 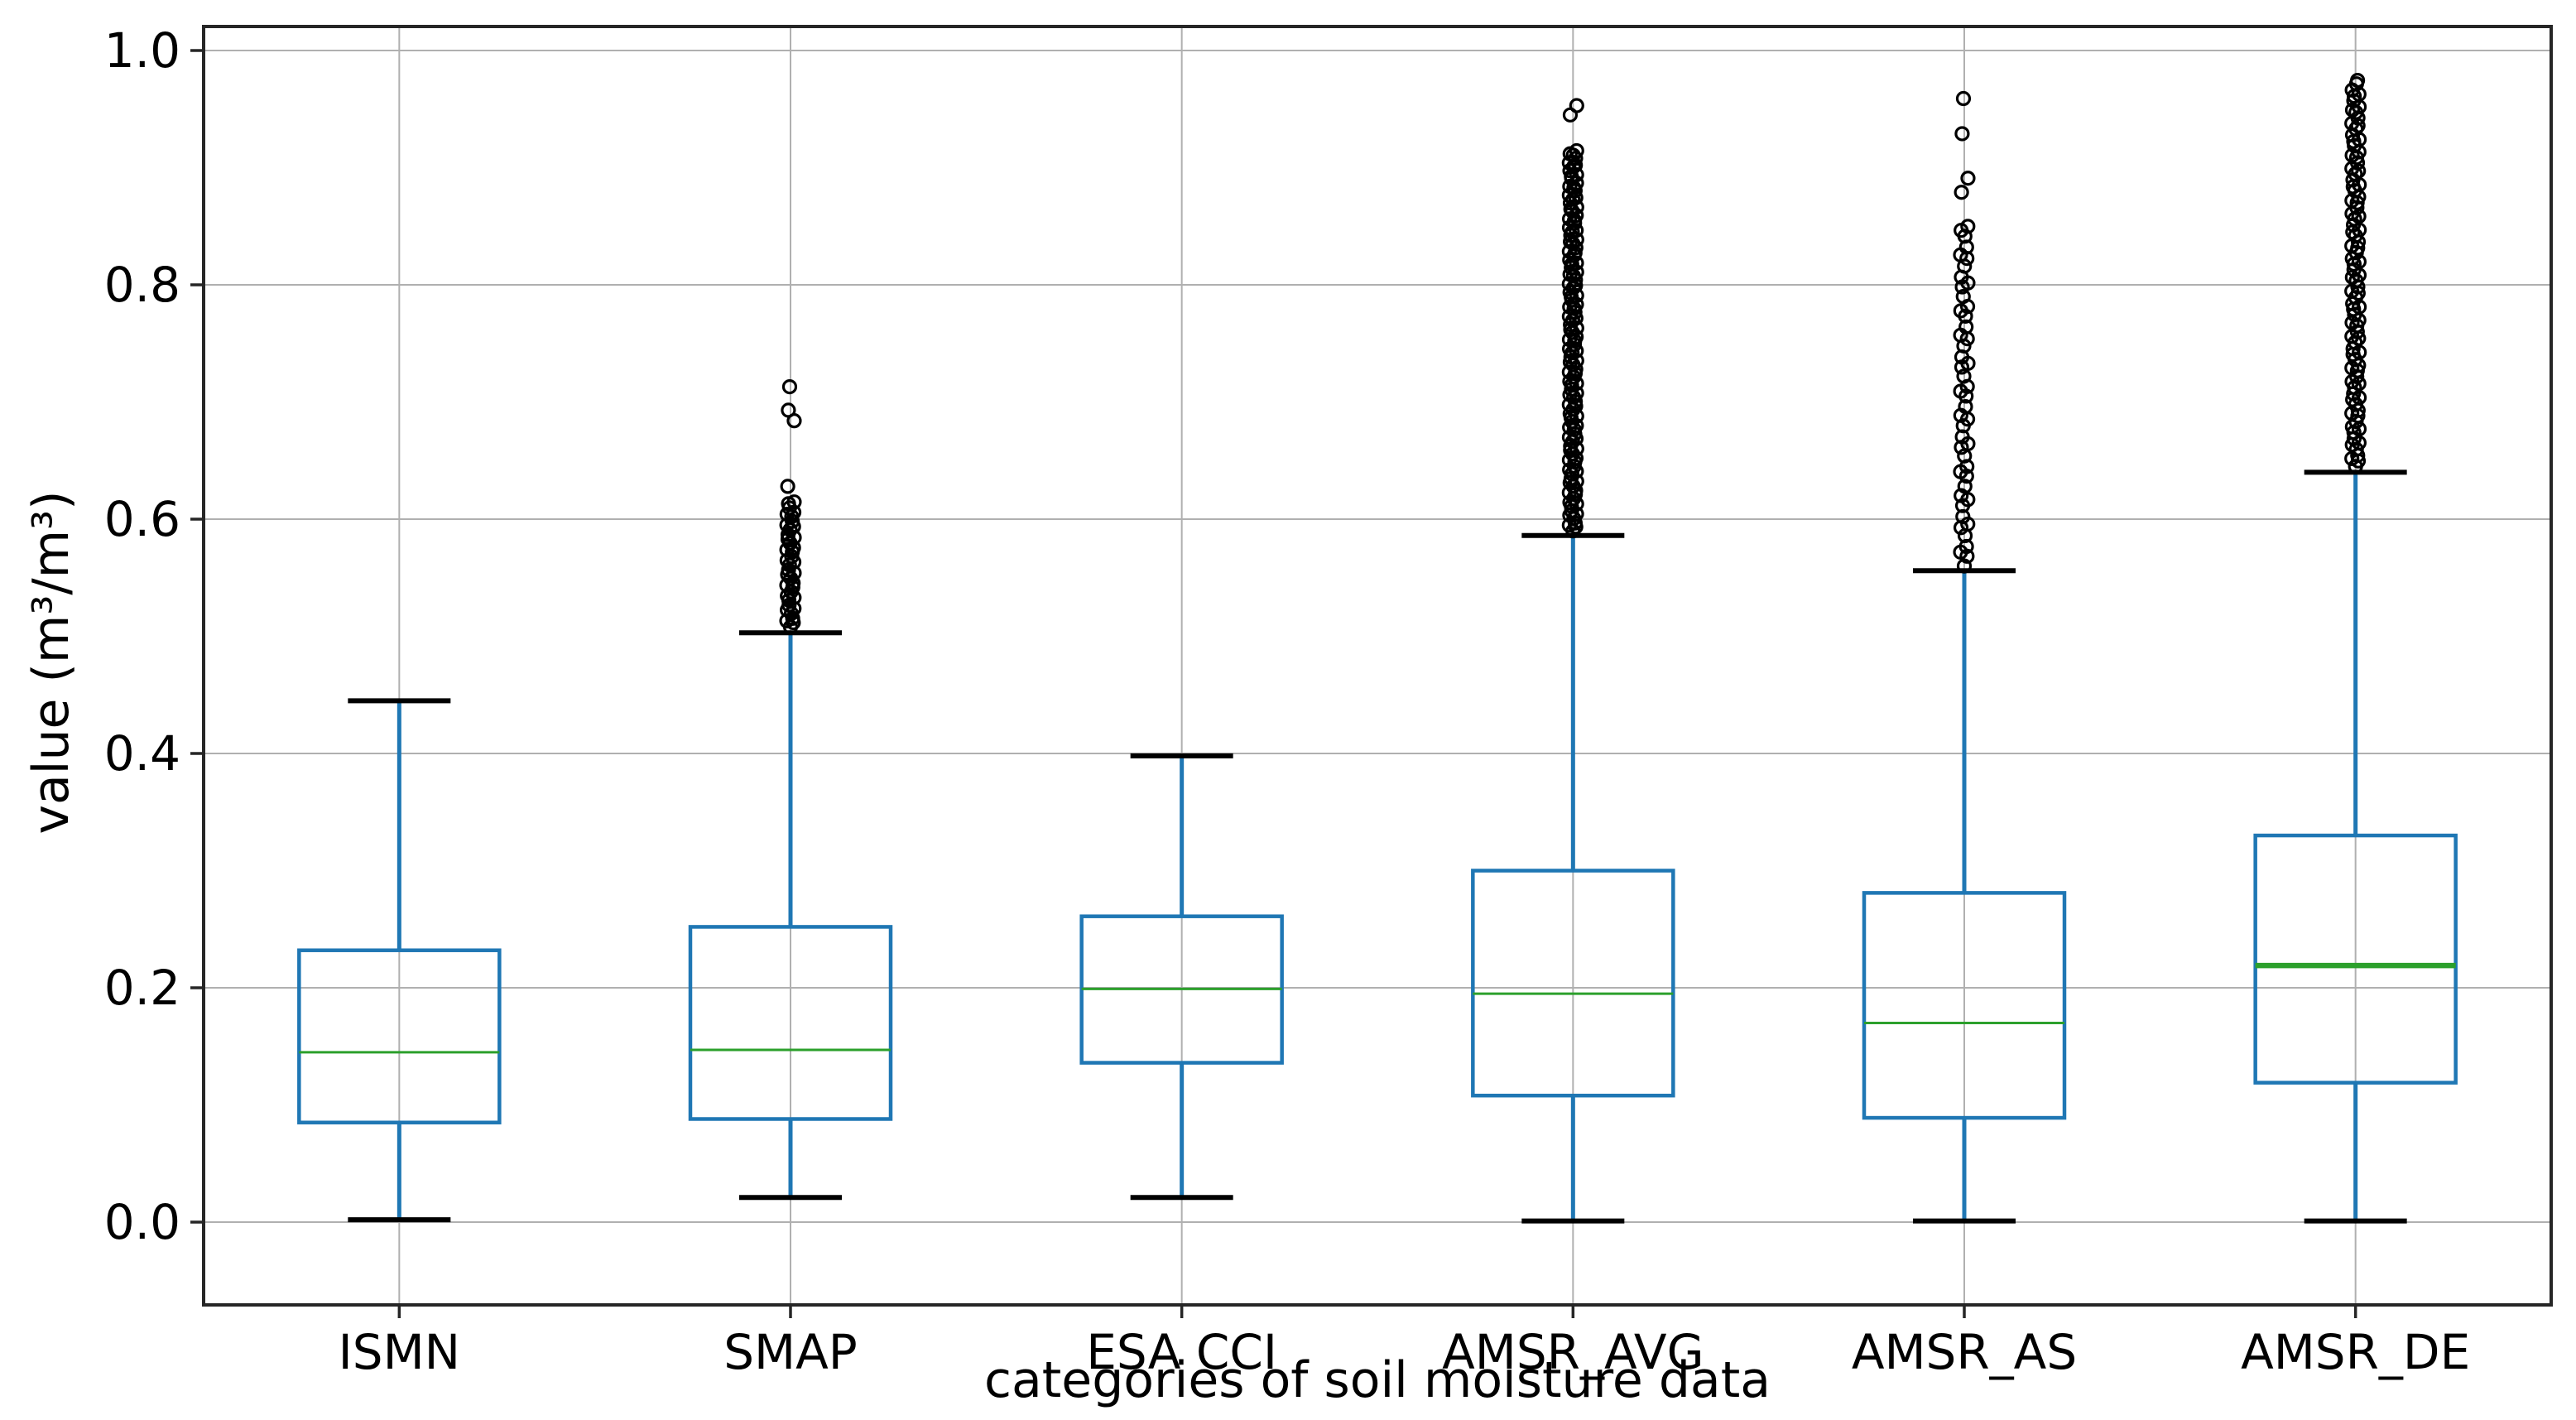 What do you see at coordinates (1181, 977) in the screenshot?
I see `box-ESA-CCI` at bounding box center [1181, 977].